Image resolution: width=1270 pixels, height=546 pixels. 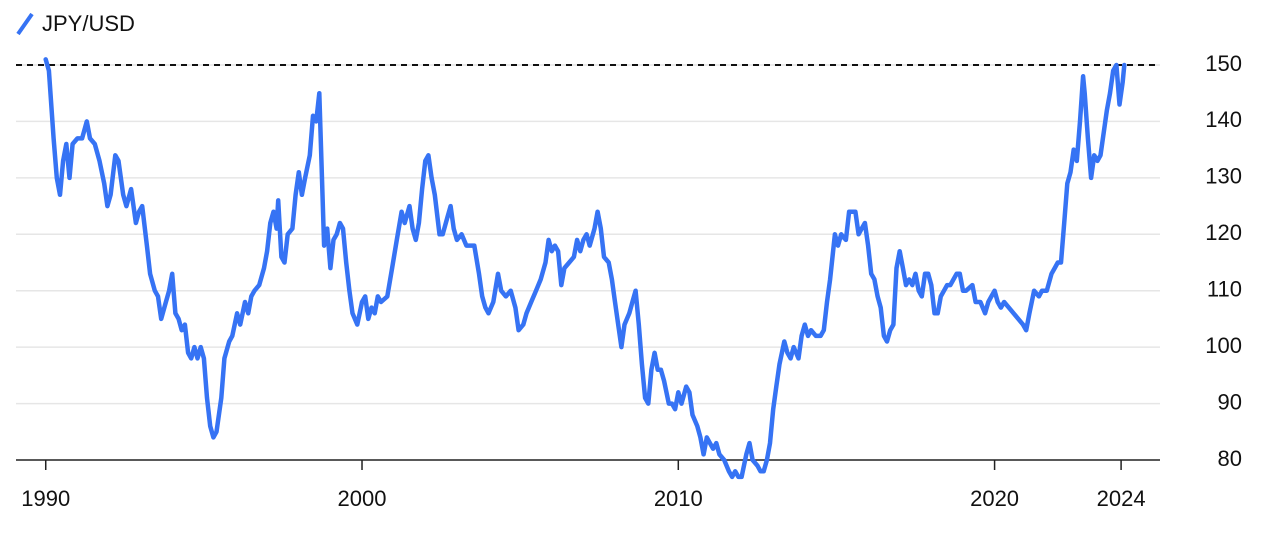 What do you see at coordinates (1223, 345) in the screenshot?
I see `y-tick-label: 100` at bounding box center [1223, 345].